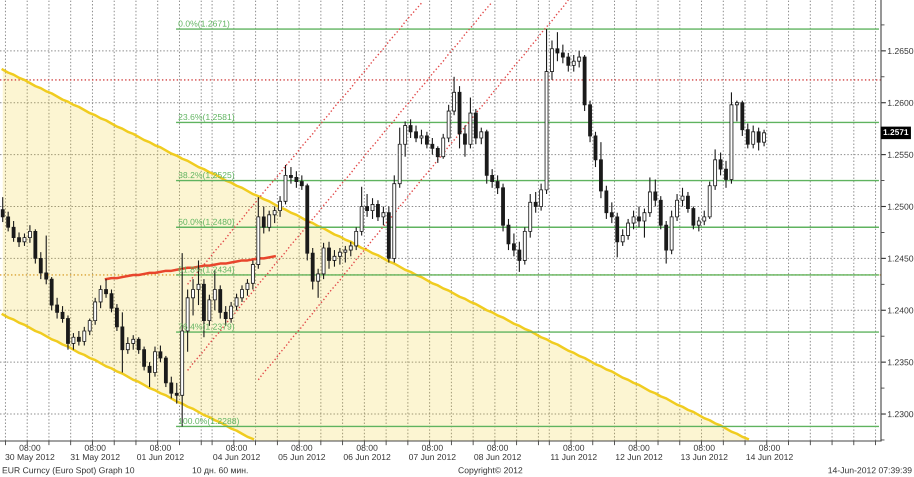 Image resolution: width=914 pixels, height=477 pixels. What do you see at coordinates (901, 310) in the screenshot?
I see `y-tick-label: 1.2400` at bounding box center [901, 310].